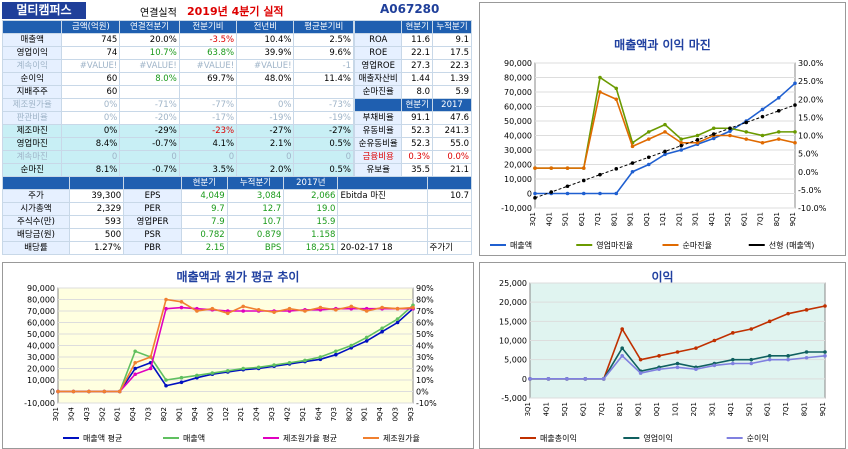 Image resolution: width=848 pixels, height=449 pixels. Describe the element at coordinates (149, 105) in the screenshot. I see `value-cell: -71%` at that location.